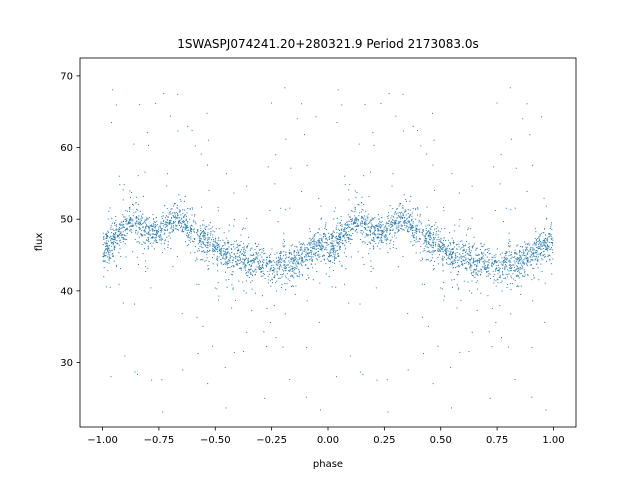 The width and height of the screenshot is (640, 480). What do you see at coordinates (159, 440) in the screenshot?
I see `x-tick-label: −0.75` at bounding box center [159, 440].